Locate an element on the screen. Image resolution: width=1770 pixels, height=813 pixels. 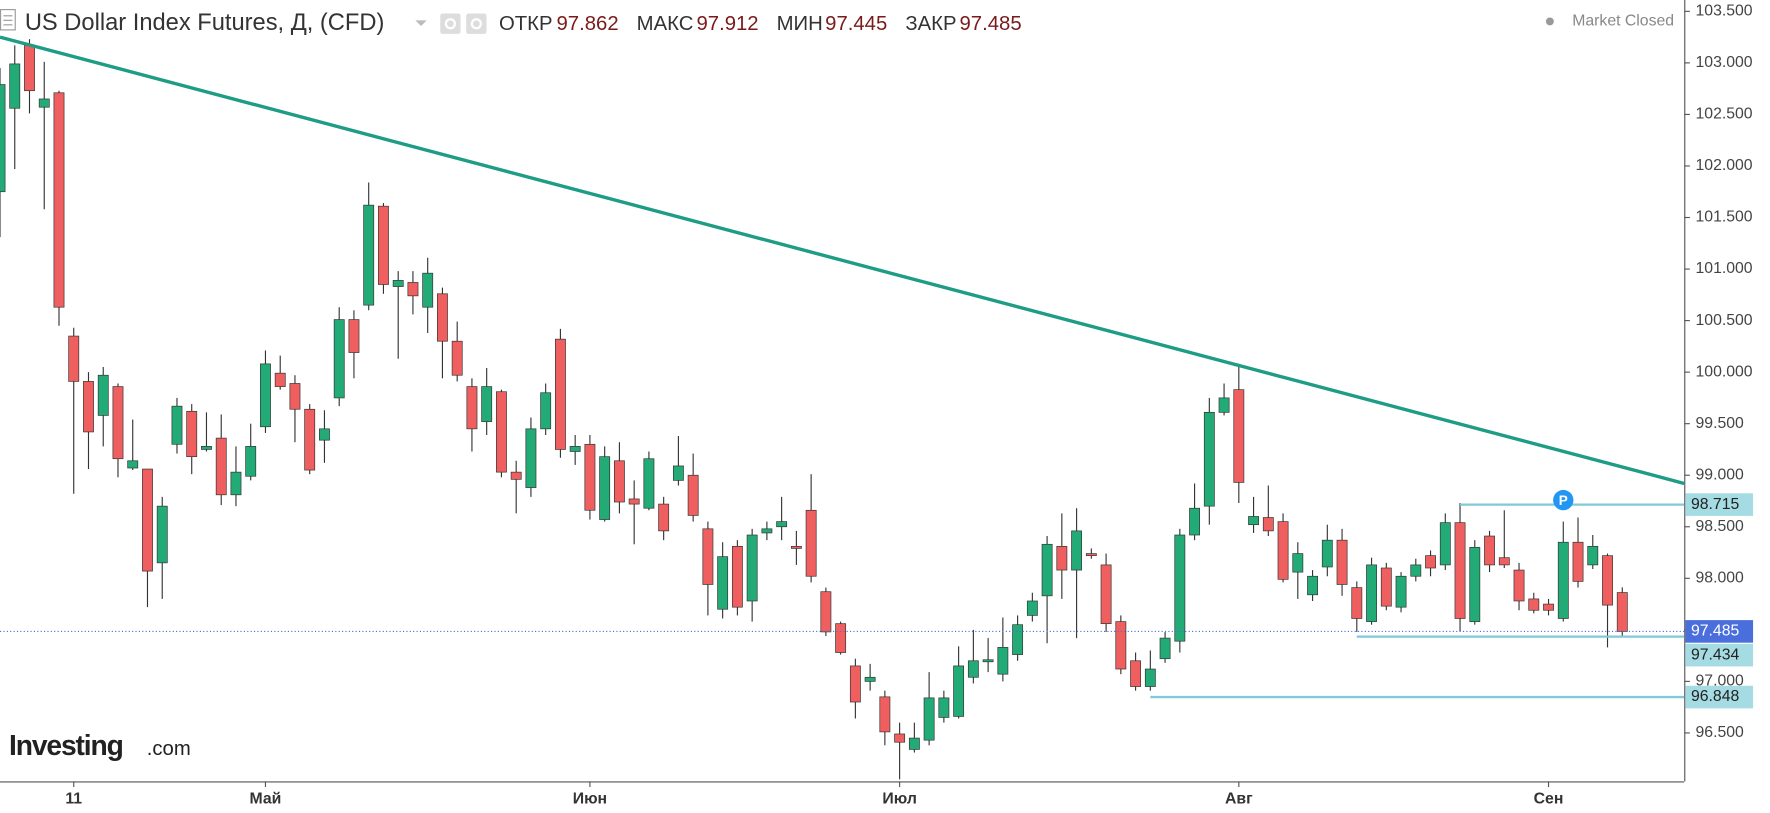
x-tick-label: Авг is located at coordinates (1239, 799).